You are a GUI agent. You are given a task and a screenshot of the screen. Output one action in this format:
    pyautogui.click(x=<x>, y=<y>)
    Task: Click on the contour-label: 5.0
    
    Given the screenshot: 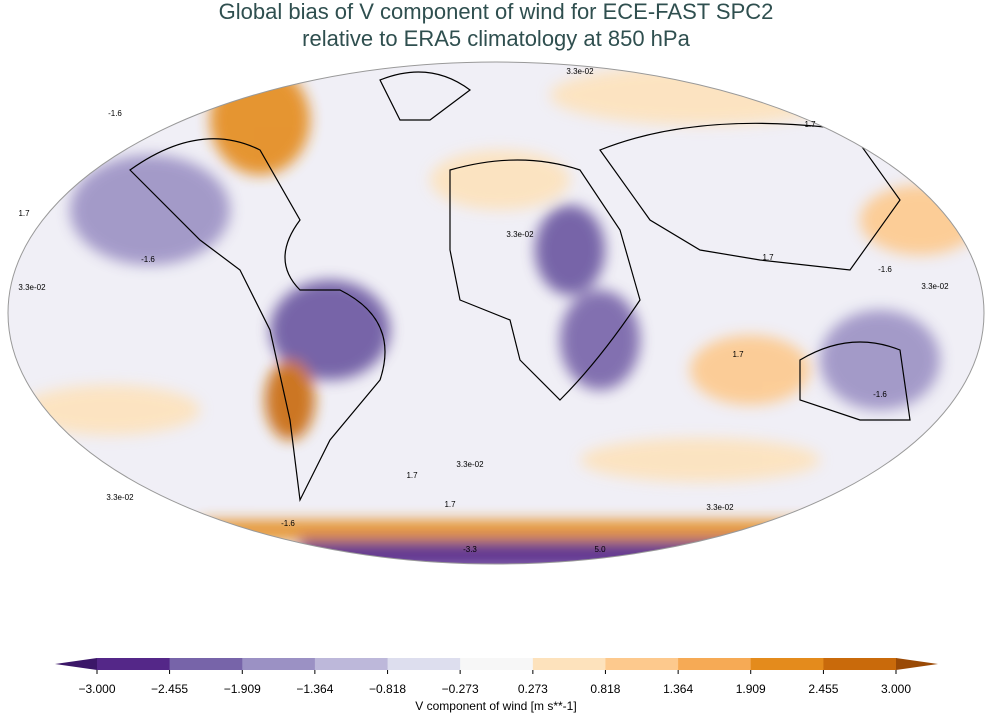 What is the action you would take?
    pyautogui.click(x=600, y=549)
    